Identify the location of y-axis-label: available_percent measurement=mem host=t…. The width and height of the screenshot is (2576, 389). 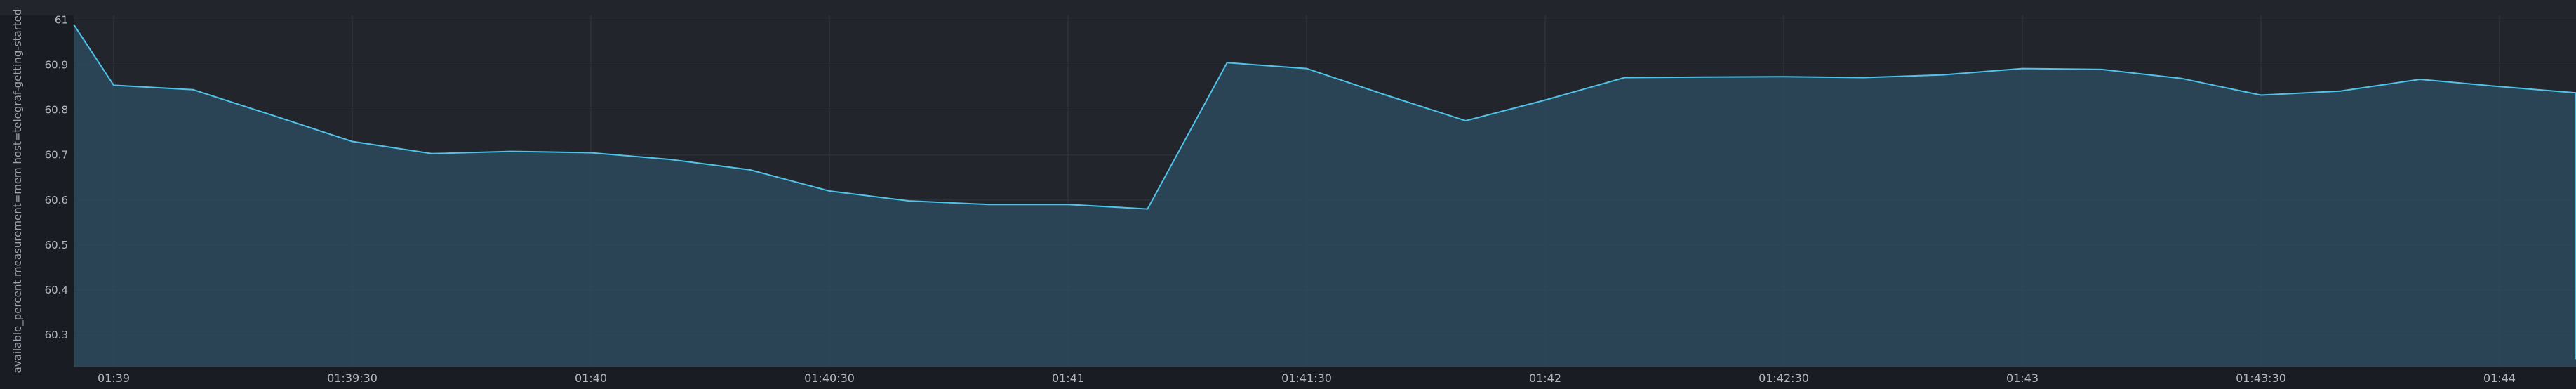
(18, 192).